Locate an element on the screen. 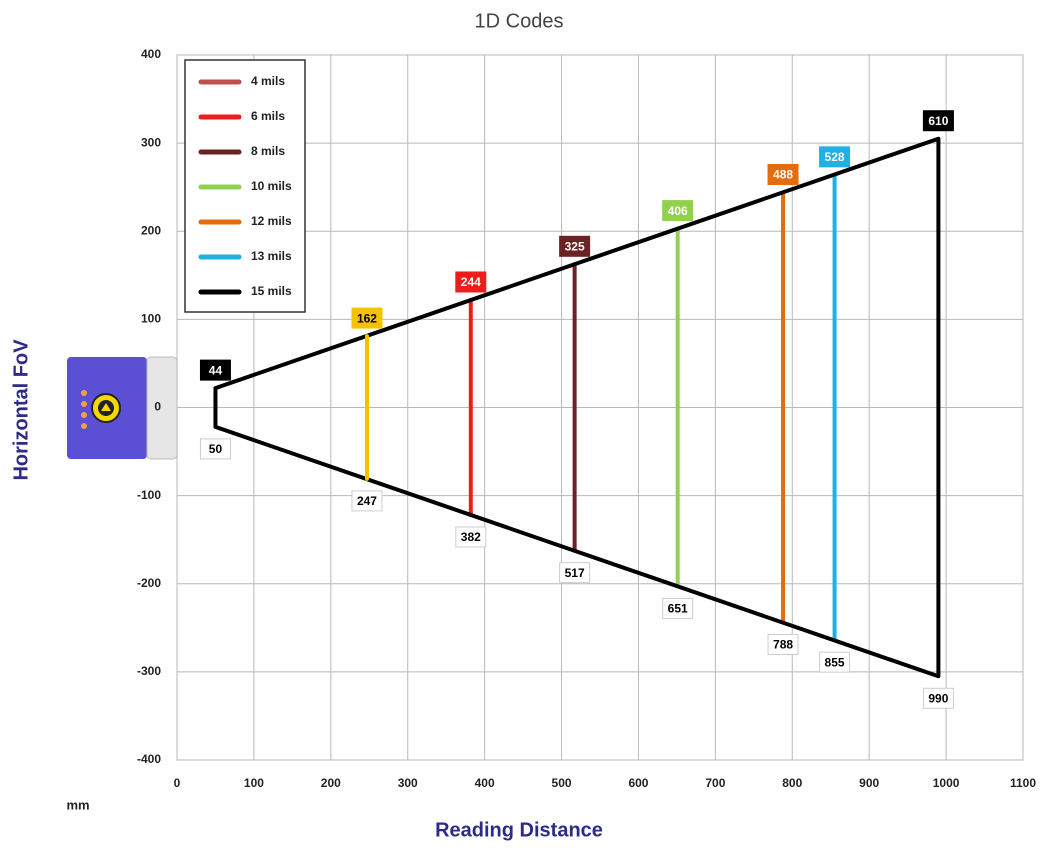 The image size is (1047, 855). fov-label: 44 is located at coordinates (216, 370).